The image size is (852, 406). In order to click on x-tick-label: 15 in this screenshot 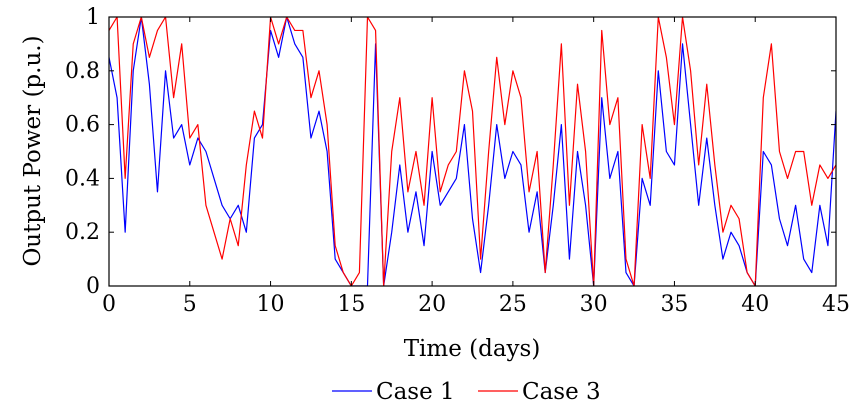, I will do `click(351, 304)`.